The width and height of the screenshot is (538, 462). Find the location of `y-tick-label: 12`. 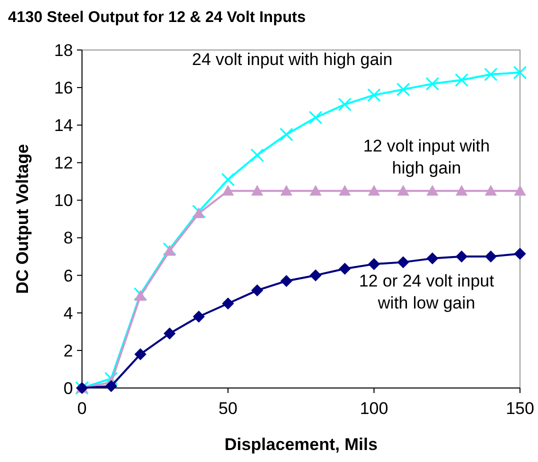

y-tick-label: 12 is located at coordinates (63, 163).